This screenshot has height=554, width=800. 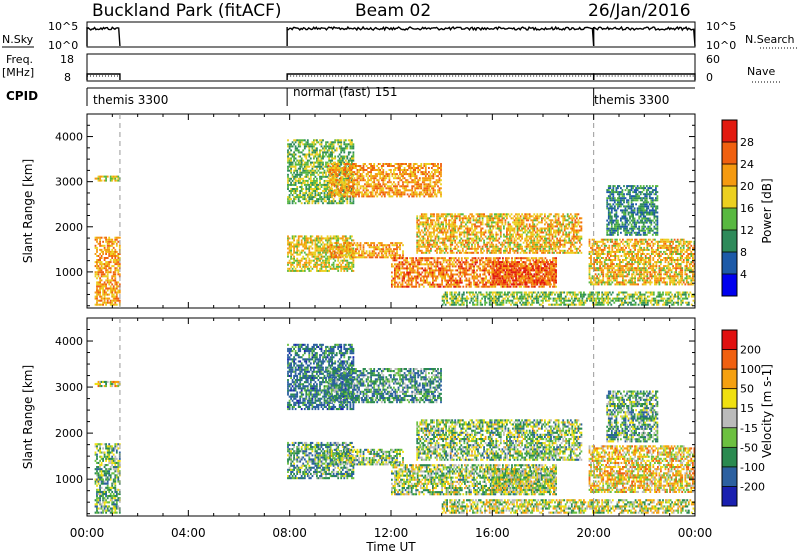 I want to click on beam-title: Beam 02, so click(x=393, y=11).